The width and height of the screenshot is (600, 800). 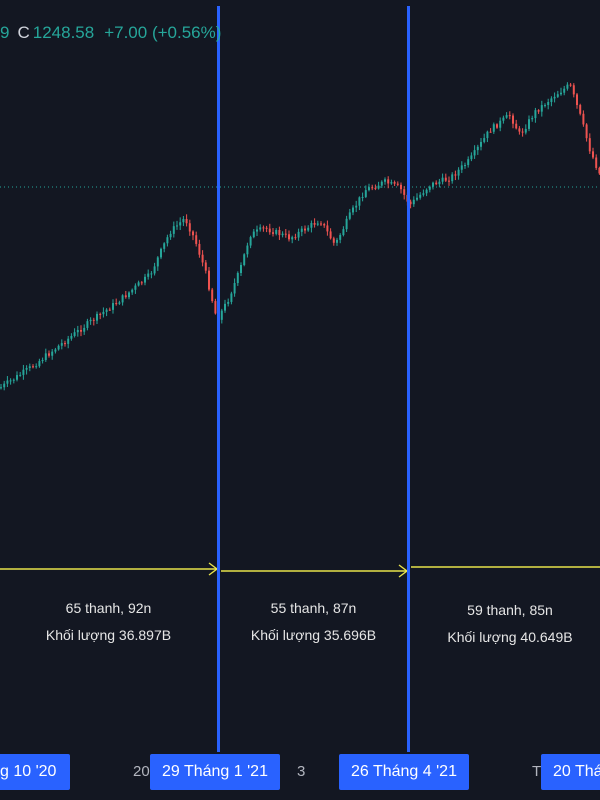 I want to click on time-tag-end: 20 Tháng, so click(x=570, y=772).